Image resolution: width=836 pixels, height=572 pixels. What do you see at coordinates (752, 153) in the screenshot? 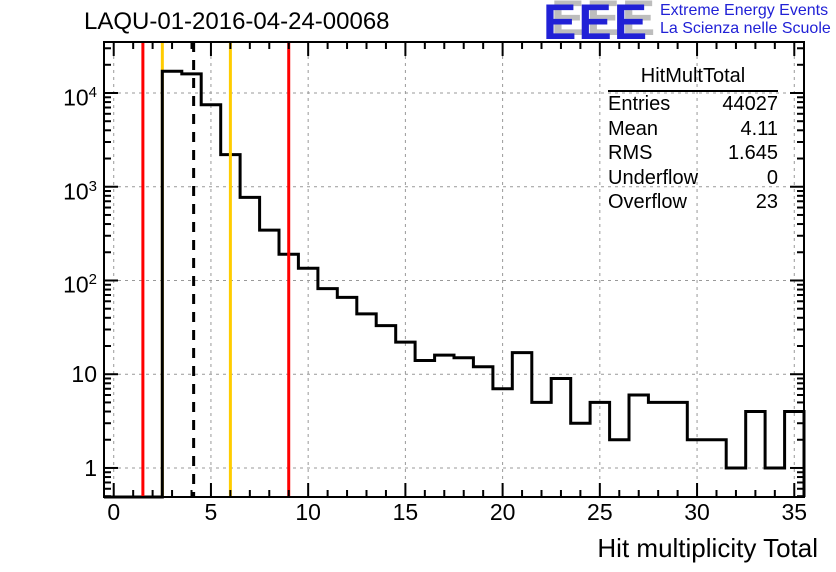
I see `stats-value: 1.645` at bounding box center [752, 153].